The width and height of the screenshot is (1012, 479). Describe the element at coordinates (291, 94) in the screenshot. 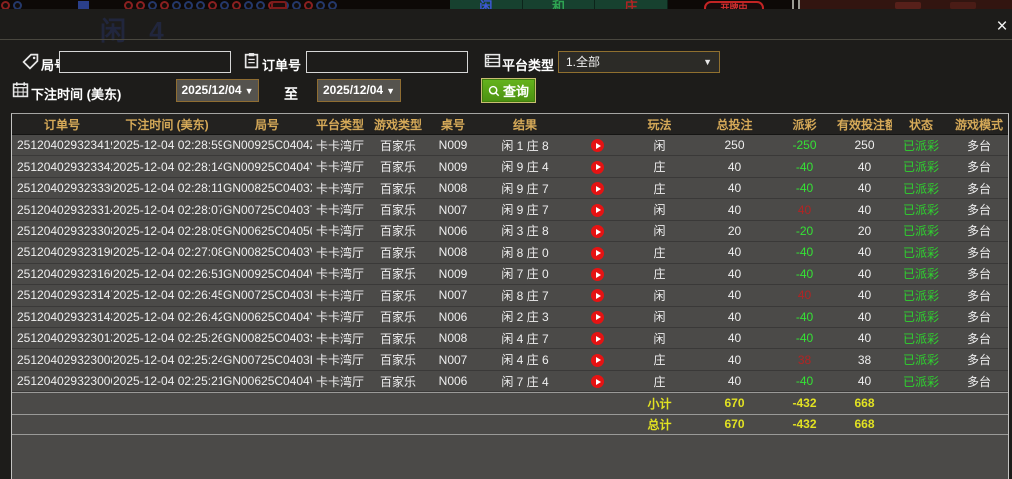

I see `date-to-separator: 至` at that location.